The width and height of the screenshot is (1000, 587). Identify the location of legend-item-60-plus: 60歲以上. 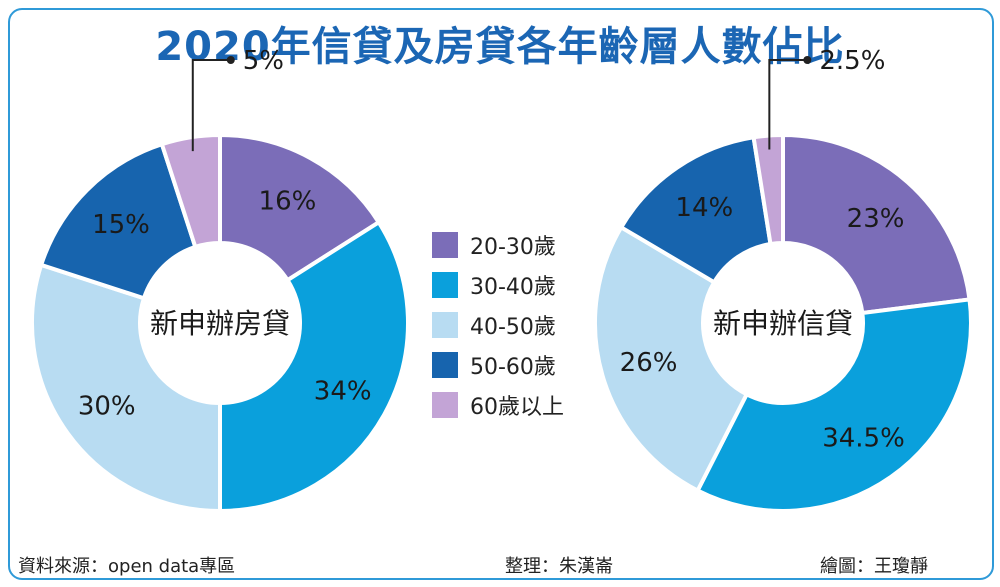
(498, 405).